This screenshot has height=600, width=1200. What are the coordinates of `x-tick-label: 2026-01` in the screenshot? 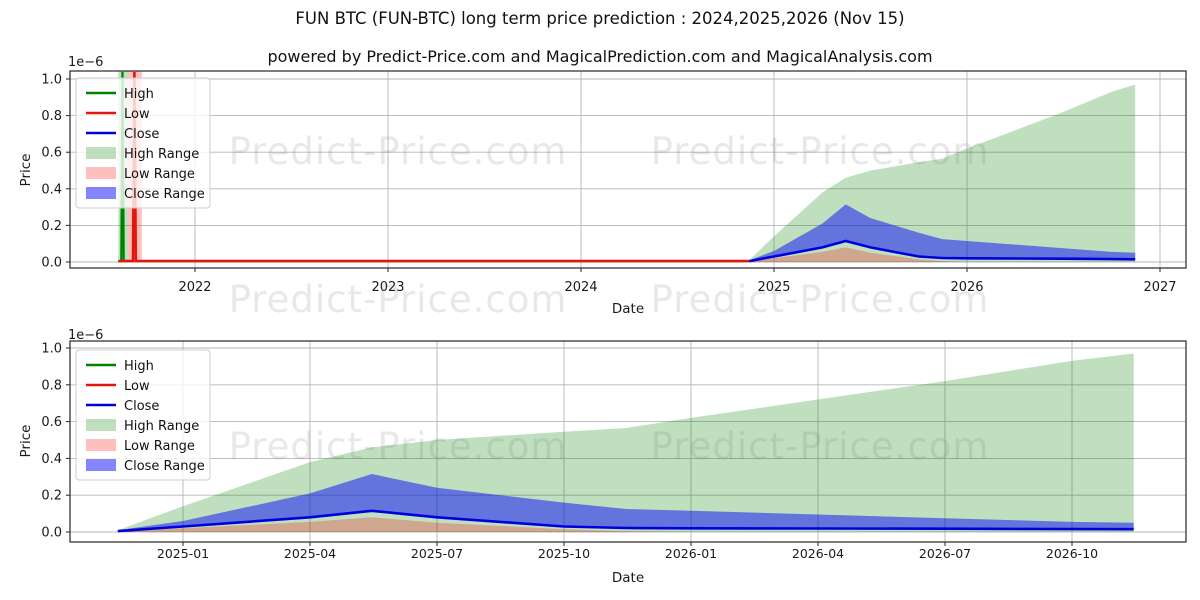 It's located at (691, 553).